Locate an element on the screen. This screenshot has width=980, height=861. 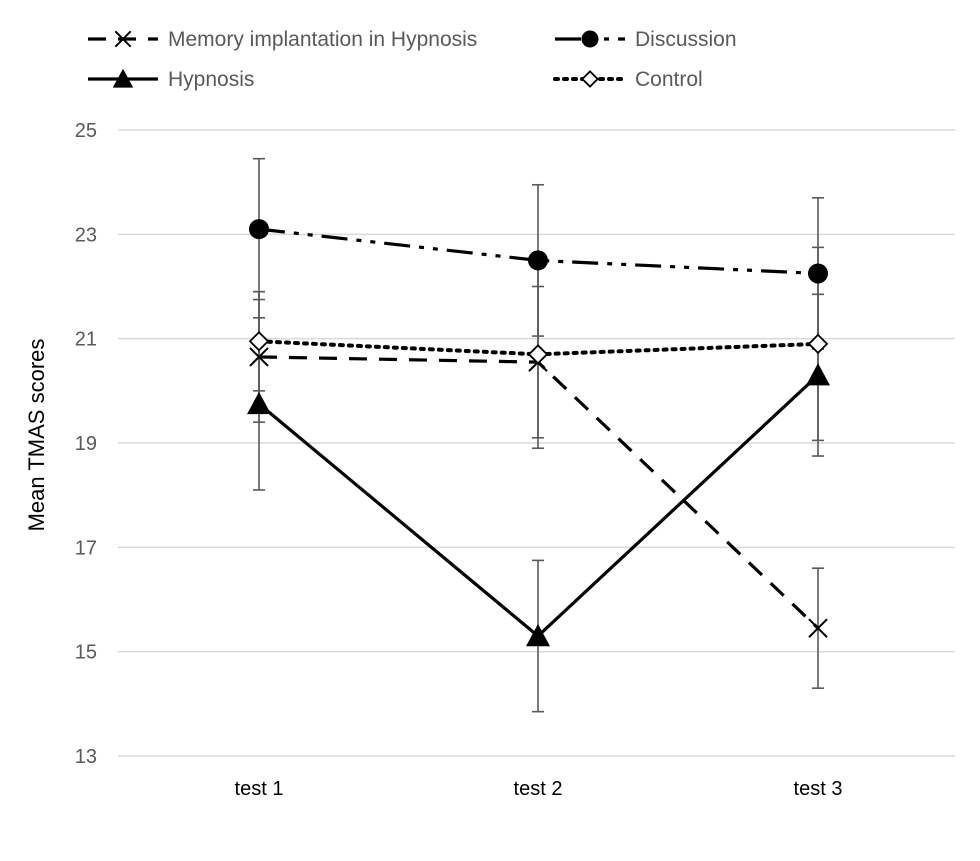
legend-item-hypnosis: Hypnosis is located at coordinates (171, 79).